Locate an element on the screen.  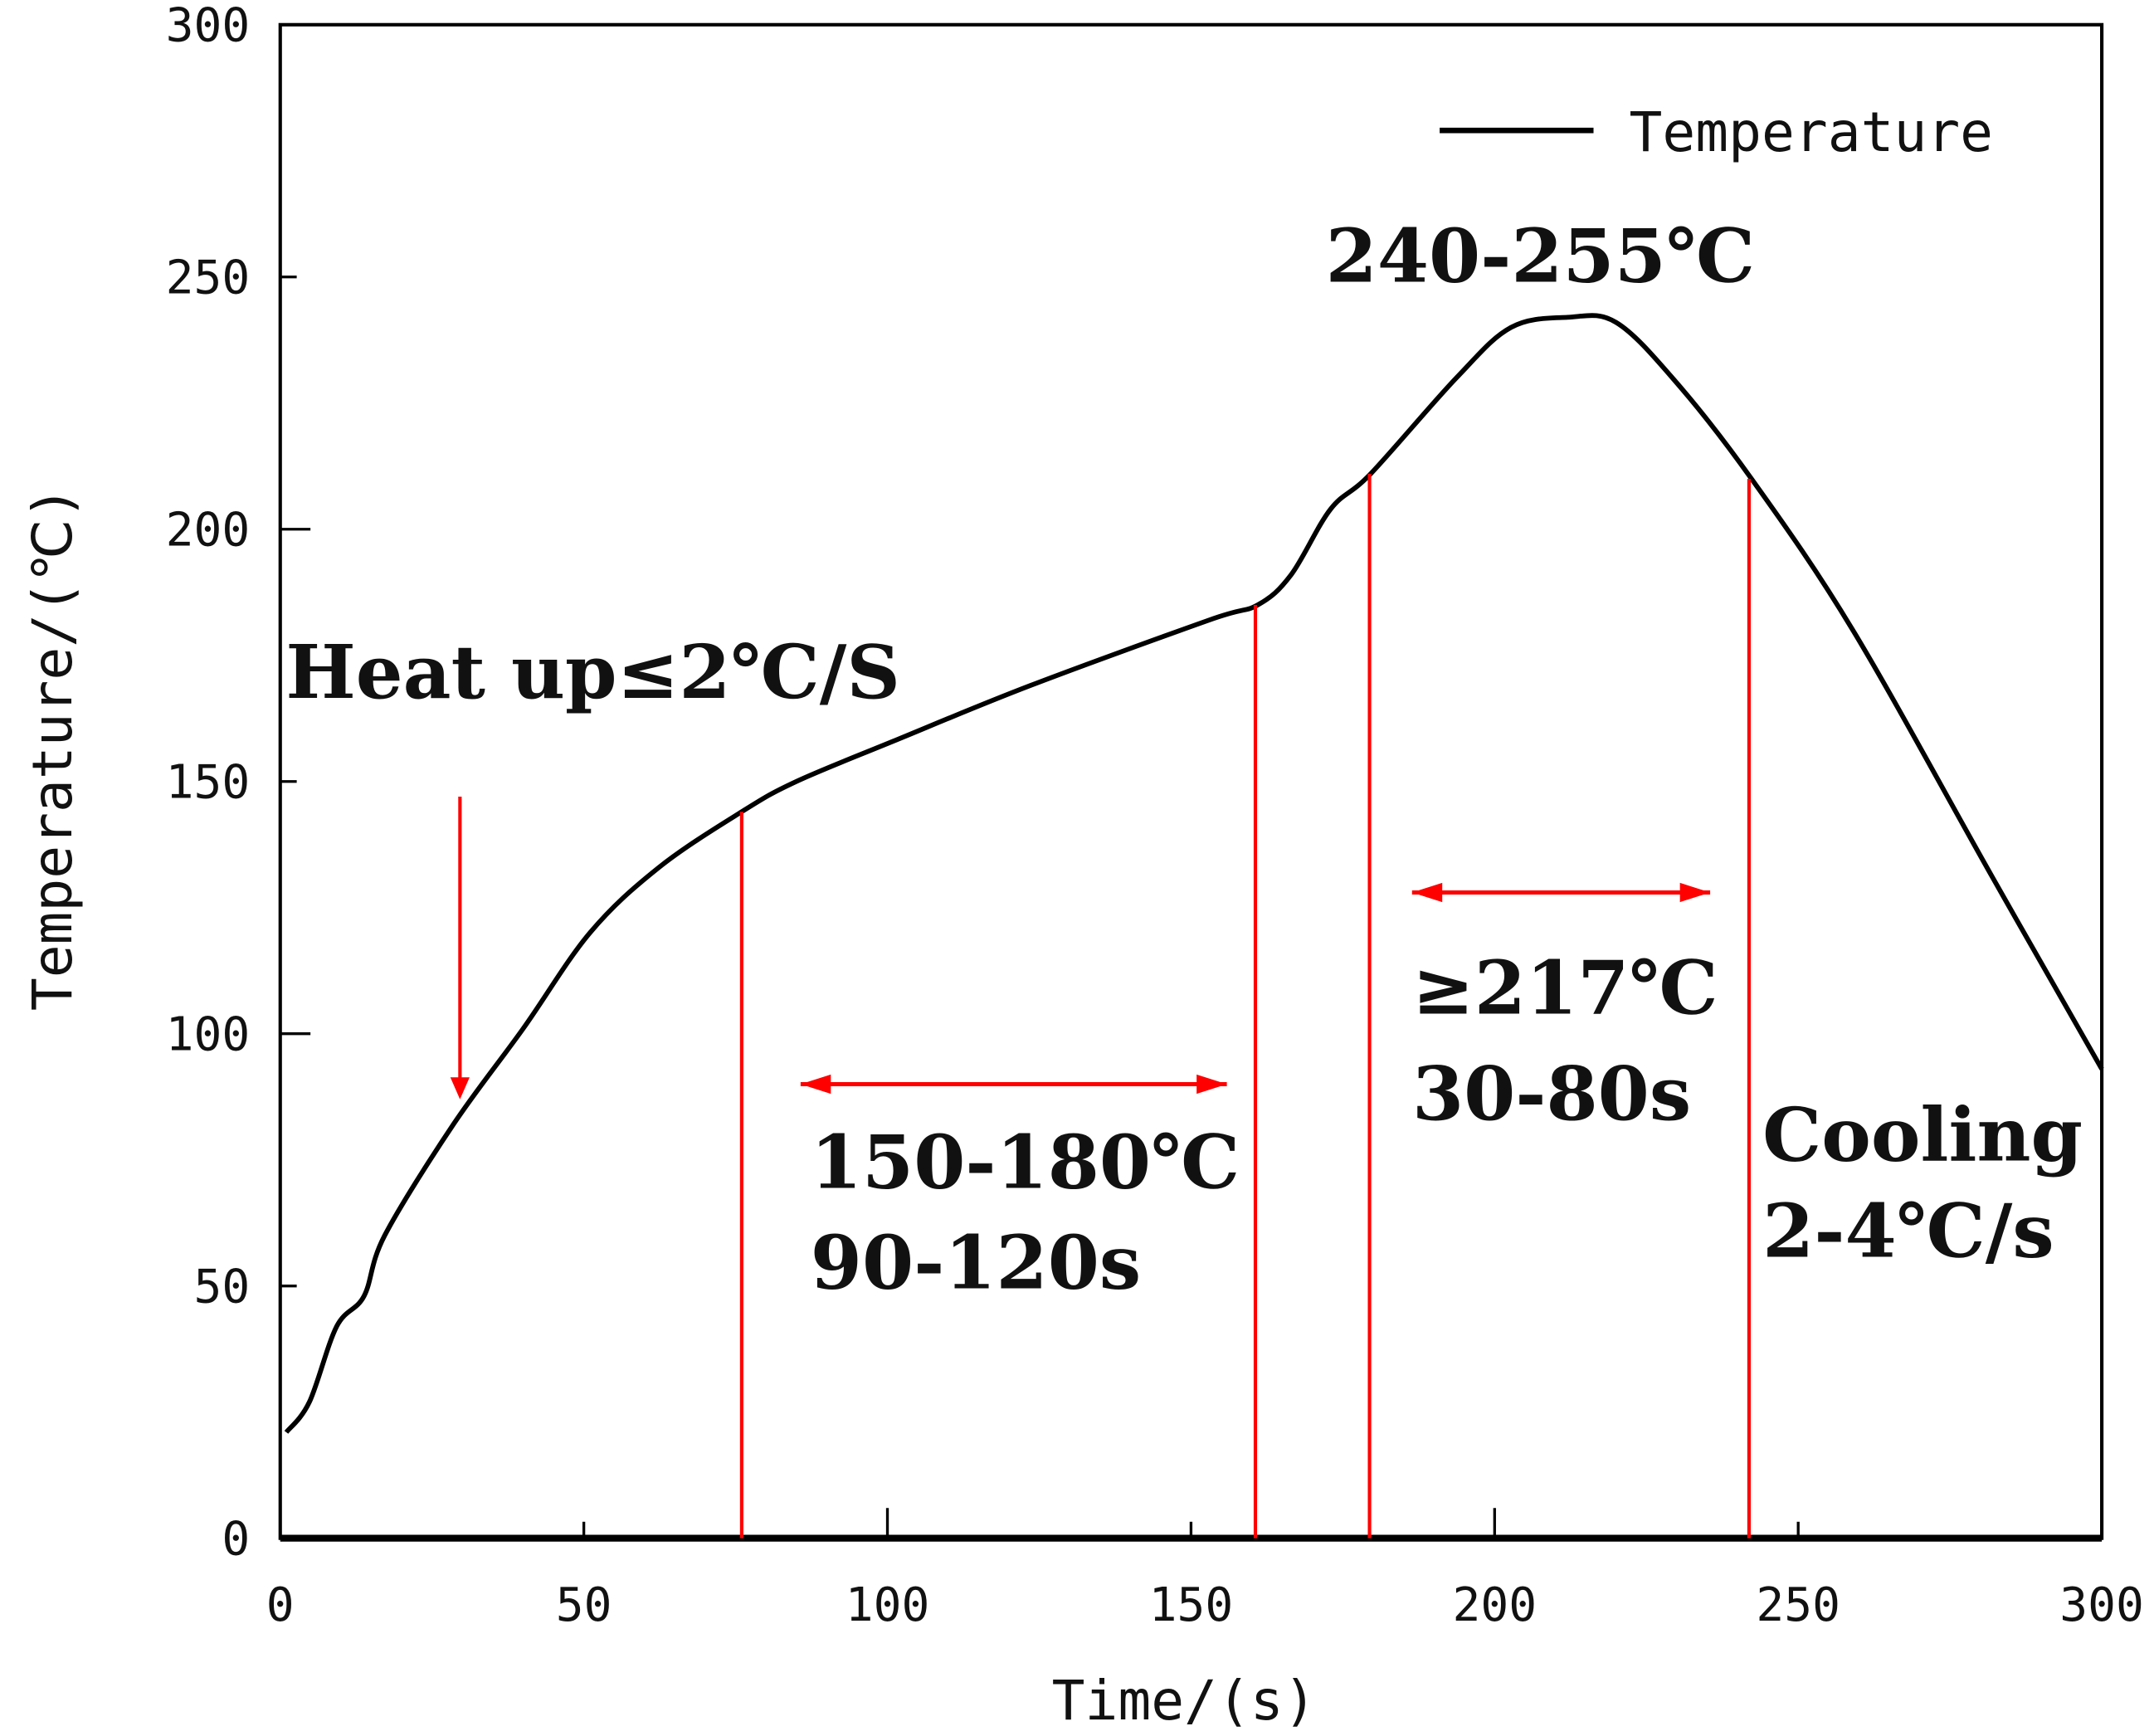
y-tick-label: 150 is located at coordinates (208, 783).